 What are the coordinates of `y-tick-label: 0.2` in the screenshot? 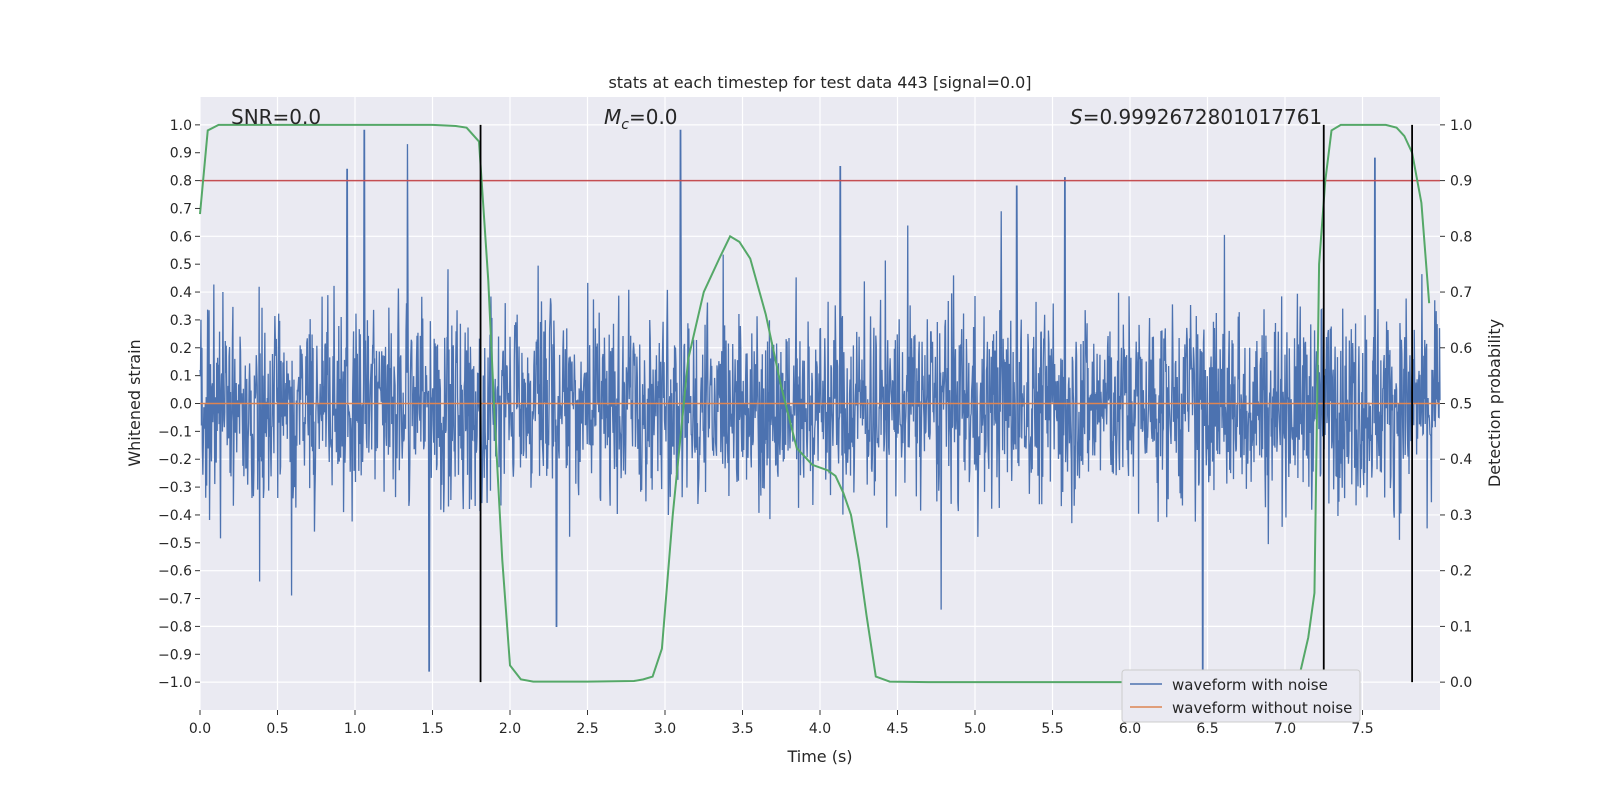 It's located at (181, 349).